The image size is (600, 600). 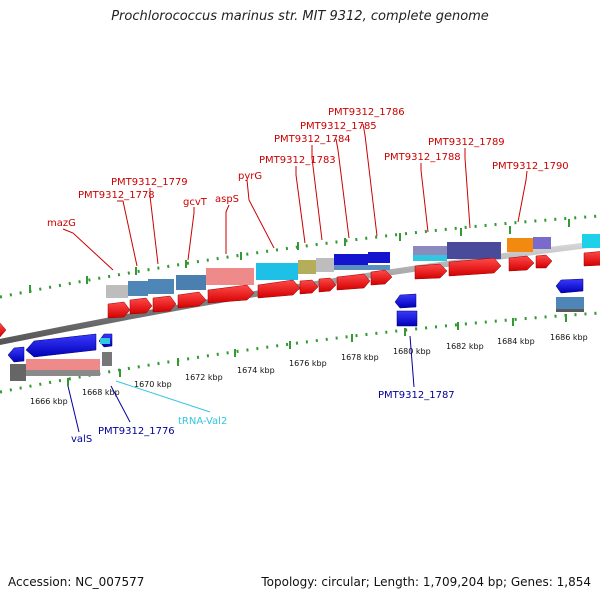 What do you see at coordinates (227, 199) in the screenshot?
I see `gene-label-aspS: aspS` at bounding box center [227, 199].